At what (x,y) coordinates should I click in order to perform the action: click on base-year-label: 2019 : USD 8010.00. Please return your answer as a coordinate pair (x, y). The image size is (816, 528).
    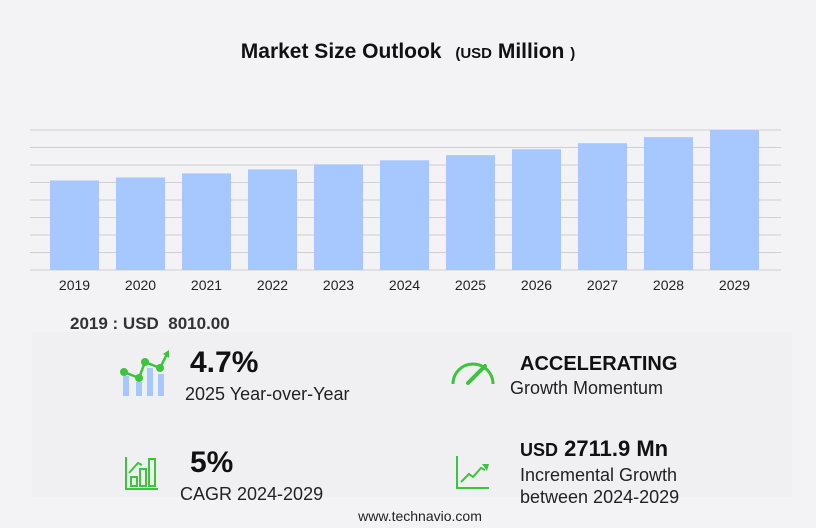
    Looking at the image, I should click on (150, 323).